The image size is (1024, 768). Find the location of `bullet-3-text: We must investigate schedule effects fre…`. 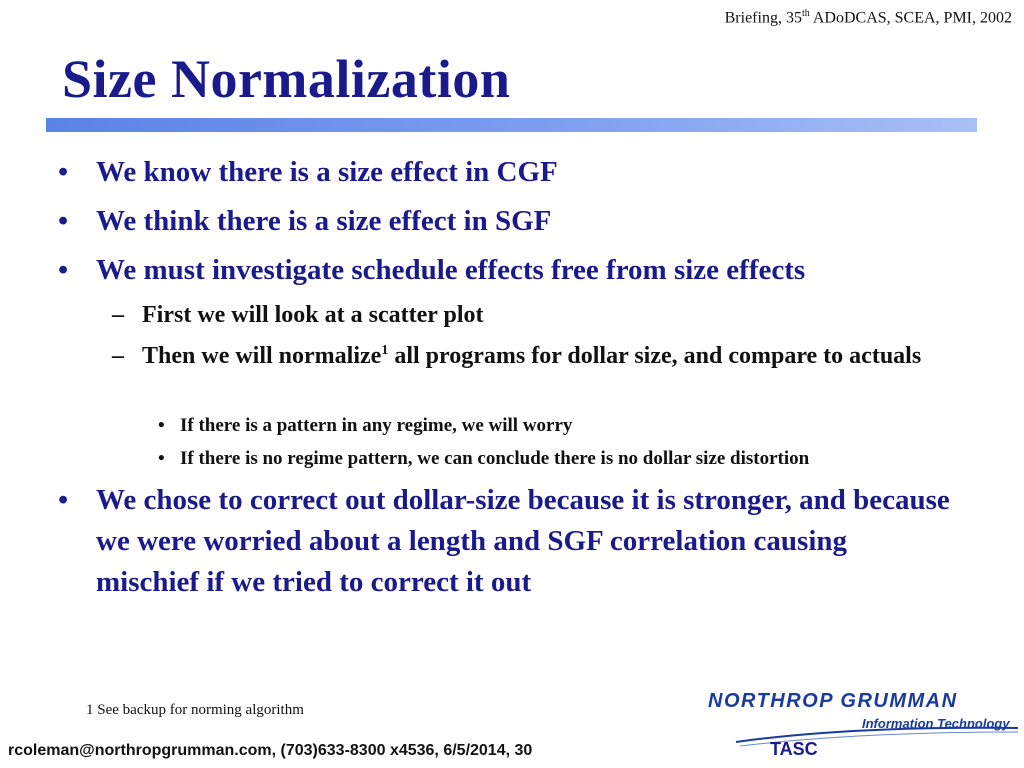

bullet-3-text: We must investigate schedule effects fre… is located at coordinates (451, 270).